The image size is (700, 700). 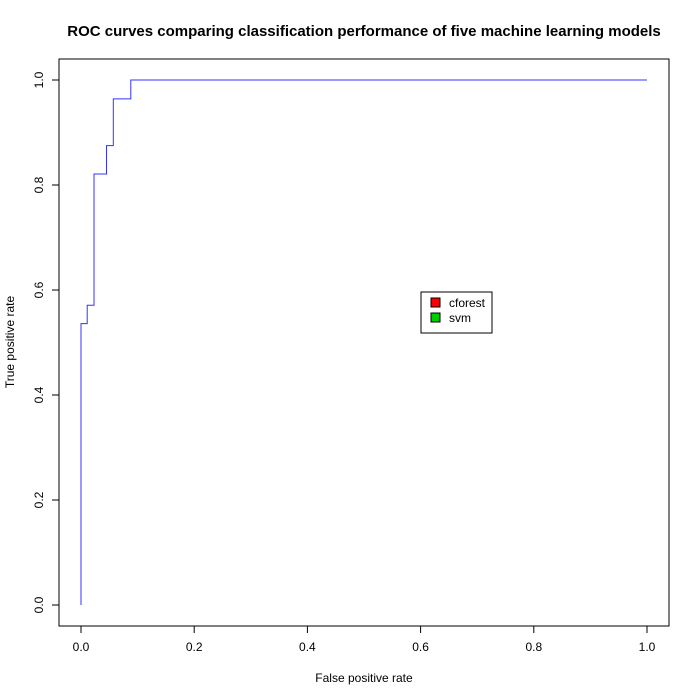 What do you see at coordinates (364, 678) in the screenshot?
I see `x-axis-label: False positive rate` at bounding box center [364, 678].